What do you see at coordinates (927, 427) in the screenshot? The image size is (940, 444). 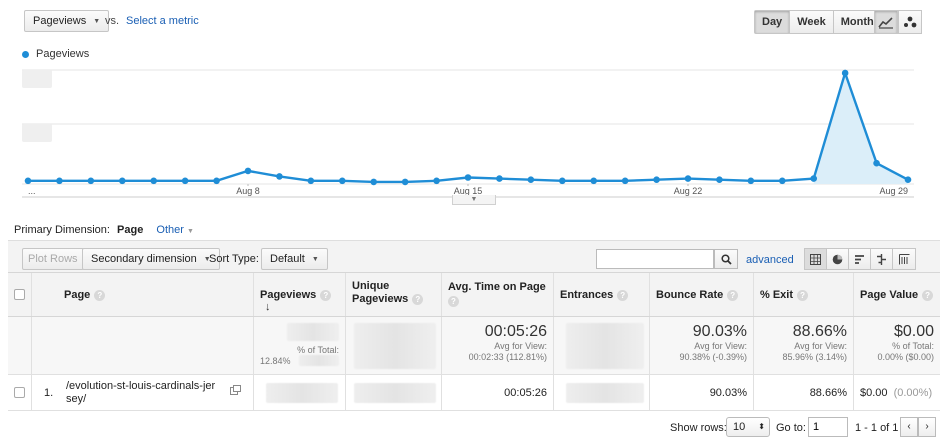 I see `next-page-button: ›` at bounding box center [927, 427].